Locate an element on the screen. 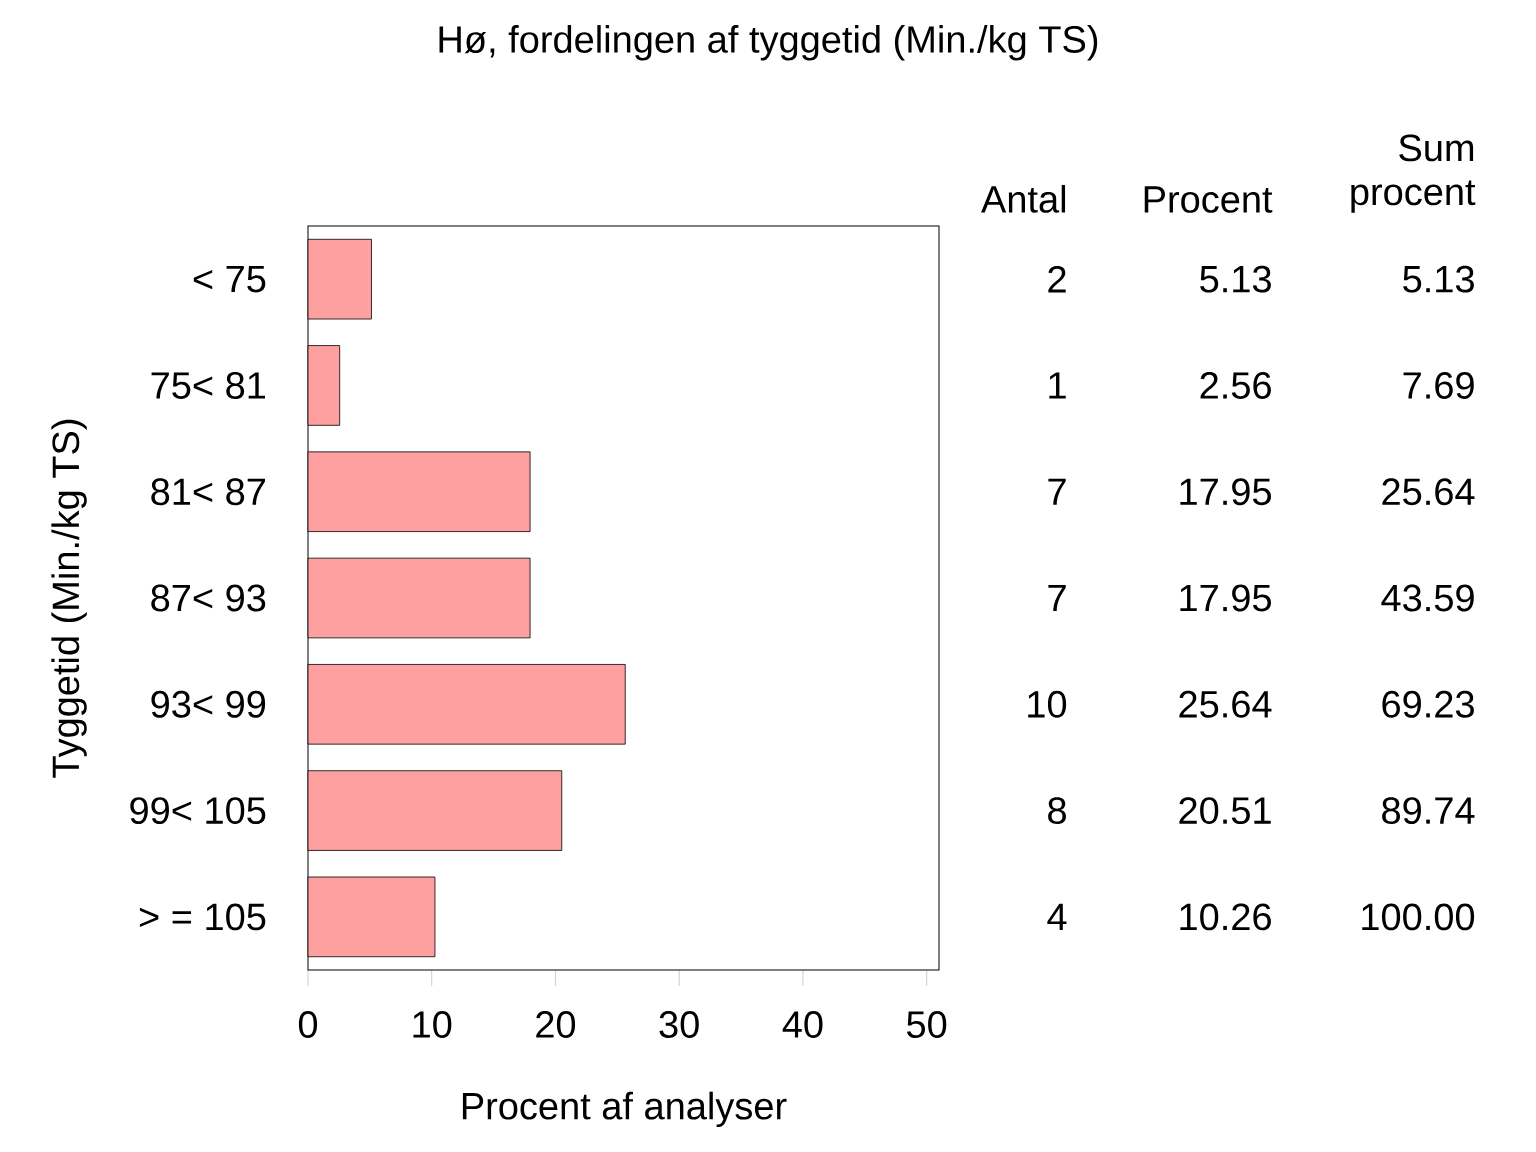  text: 10 is located at coordinates (1047, 704).